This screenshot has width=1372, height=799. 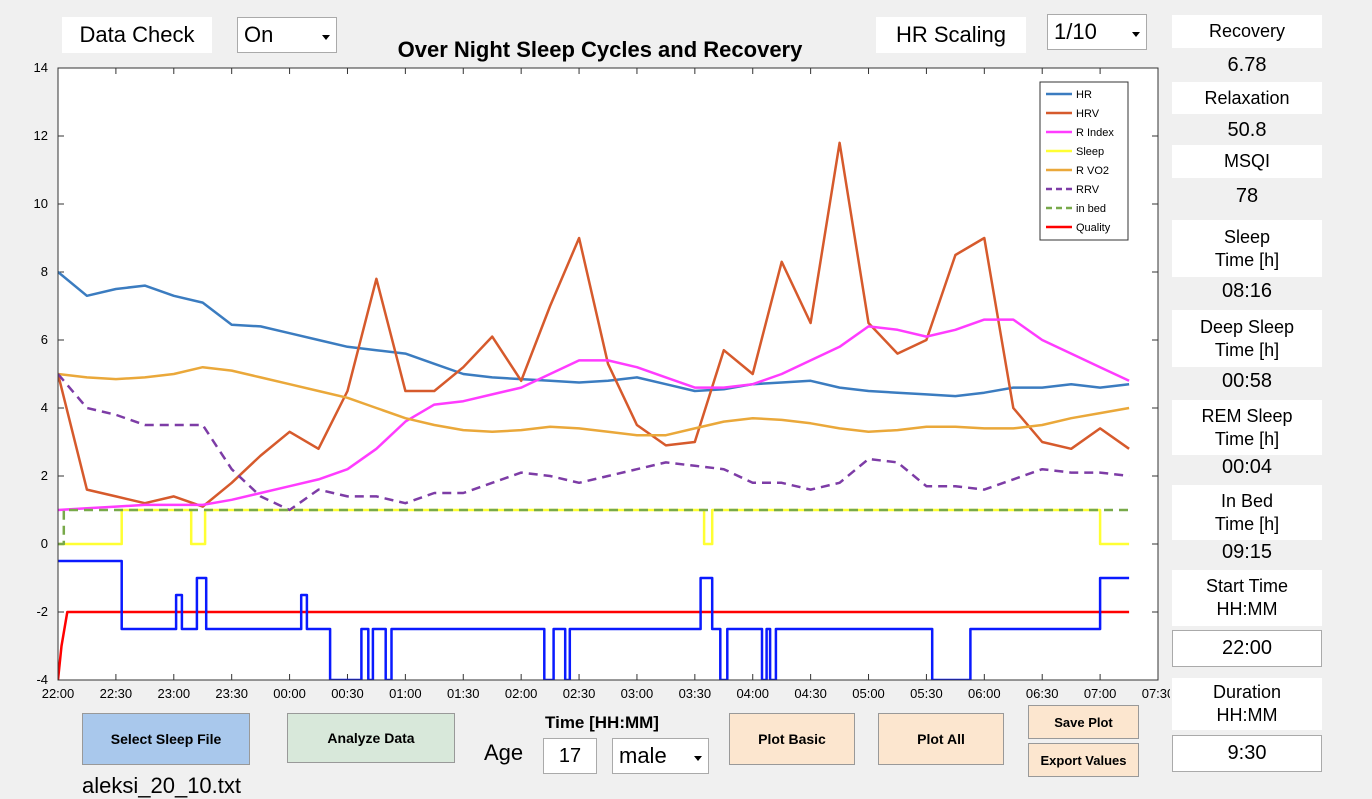 I want to click on x-tick-label: 23:00, so click(x=174, y=693).